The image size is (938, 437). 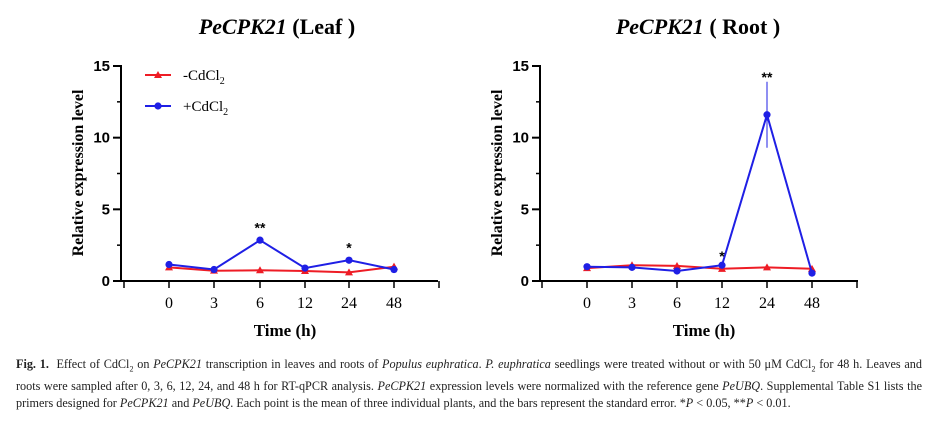 What do you see at coordinates (772, 403) in the screenshot?
I see `caption-text: < 0.01.` at bounding box center [772, 403].